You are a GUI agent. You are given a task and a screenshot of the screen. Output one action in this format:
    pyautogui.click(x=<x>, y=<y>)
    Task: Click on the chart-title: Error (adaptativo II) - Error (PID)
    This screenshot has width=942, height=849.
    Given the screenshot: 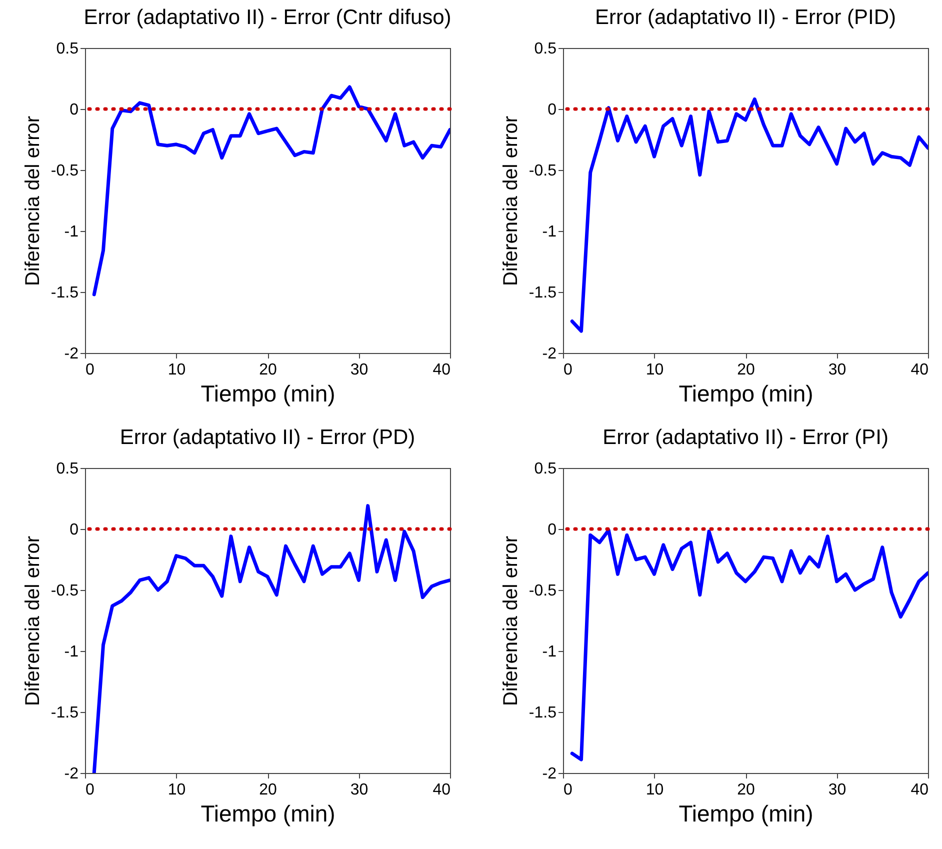 What is the action you would take?
    pyautogui.click(x=745, y=17)
    